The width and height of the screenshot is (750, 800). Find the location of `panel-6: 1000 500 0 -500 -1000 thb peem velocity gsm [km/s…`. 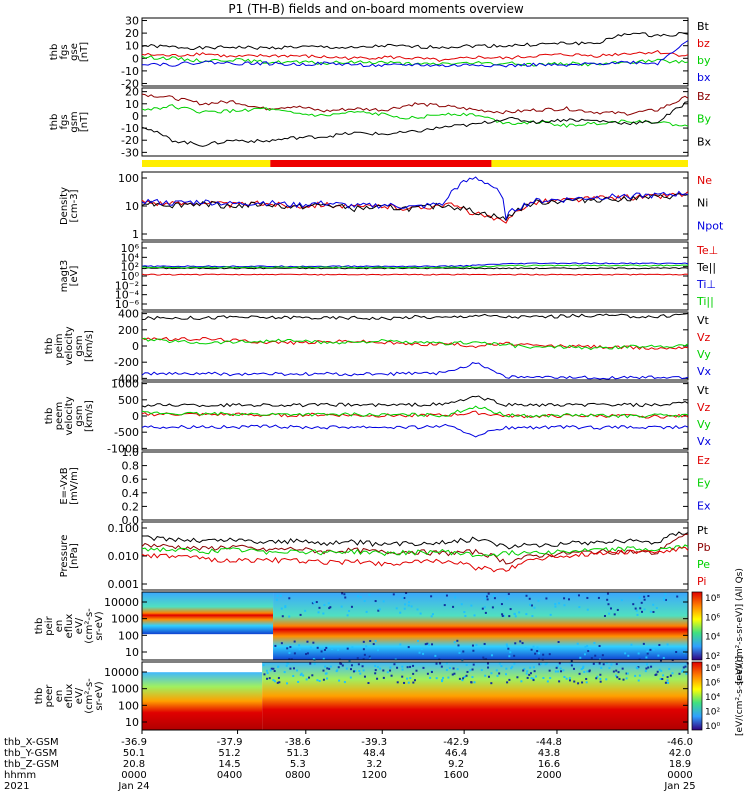

panel-6: 1000 500 0 -500 -1000 thb peem velocity gsm [km/s… is located at coordinates (378, 417).